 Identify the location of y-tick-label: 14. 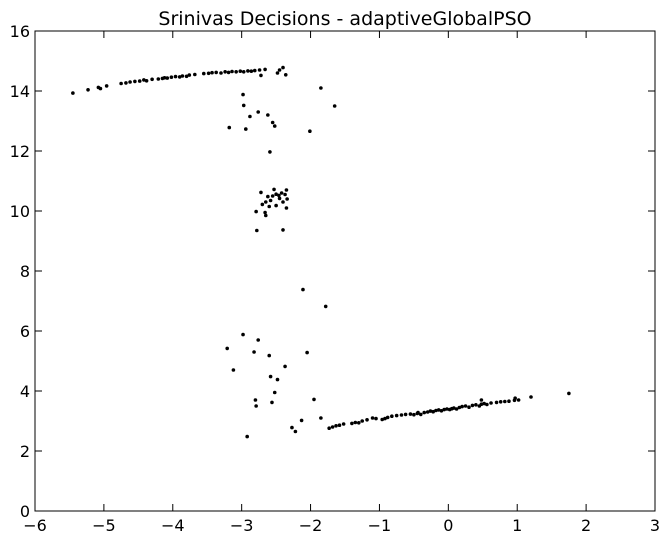
(20, 91).